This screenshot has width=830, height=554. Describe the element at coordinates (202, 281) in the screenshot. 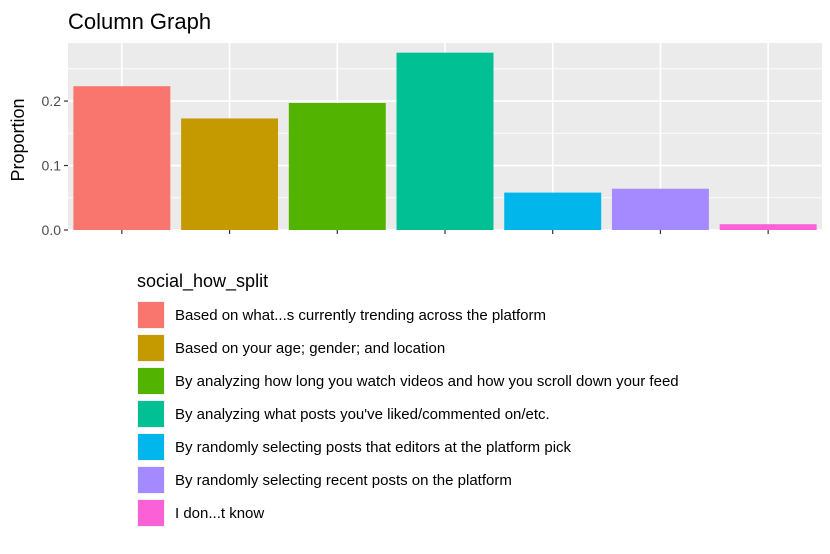

I see `legend-title: social_how_split` at that location.